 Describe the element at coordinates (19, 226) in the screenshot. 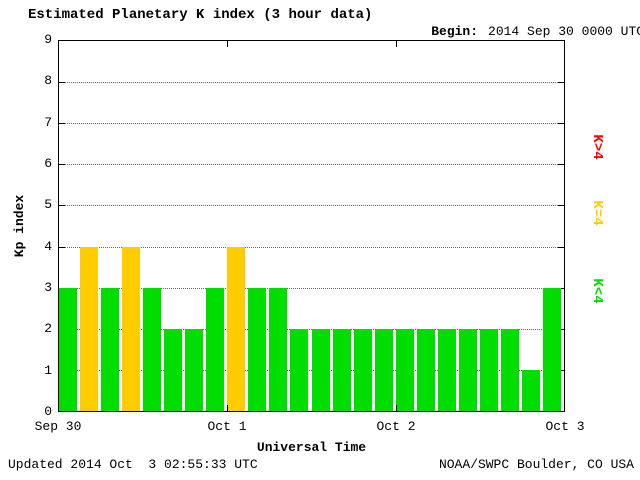

I see `y-axis-title: Kp index` at that location.